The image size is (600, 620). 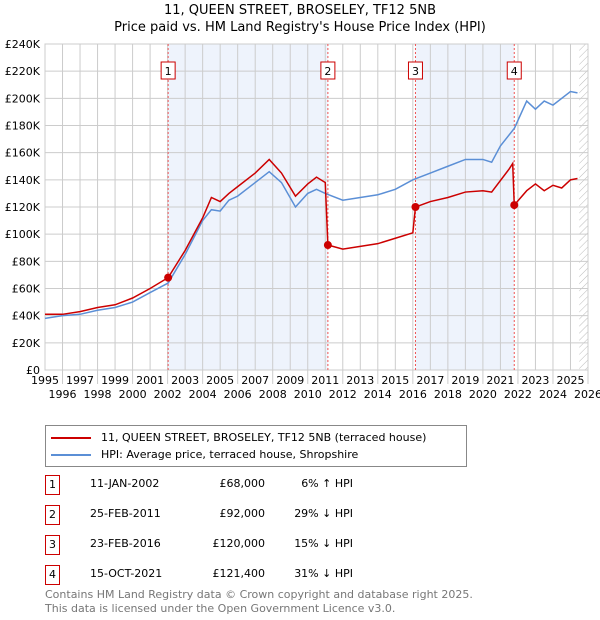 What do you see at coordinates (203, 394) in the screenshot?
I see `x-tick-label: 2004` at bounding box center [203, 394].